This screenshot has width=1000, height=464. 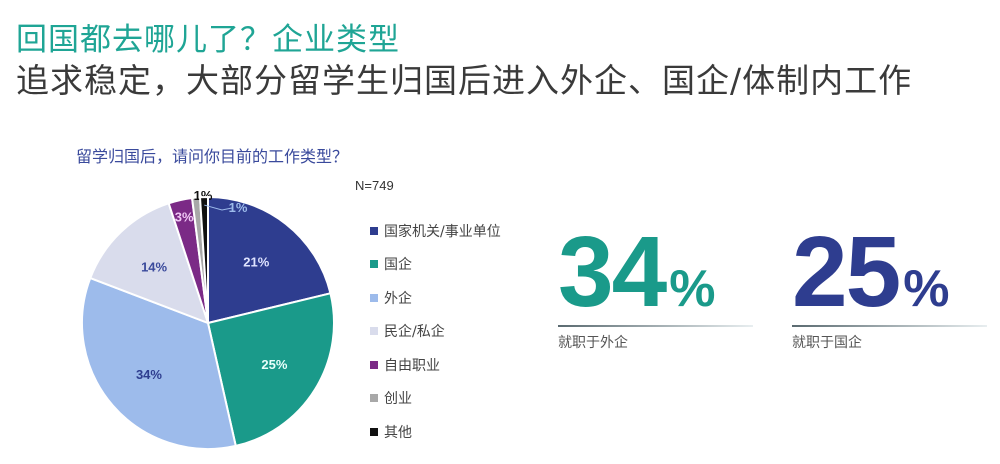 What do you see at coordinates (154, 266) in the screenshot?
I see `slice-label: 14%` at bounding box center [154, 266].